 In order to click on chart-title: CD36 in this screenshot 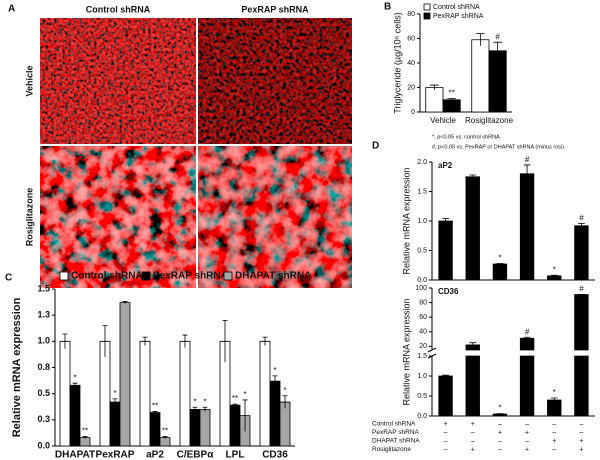, I will do `click(448, 291)`.